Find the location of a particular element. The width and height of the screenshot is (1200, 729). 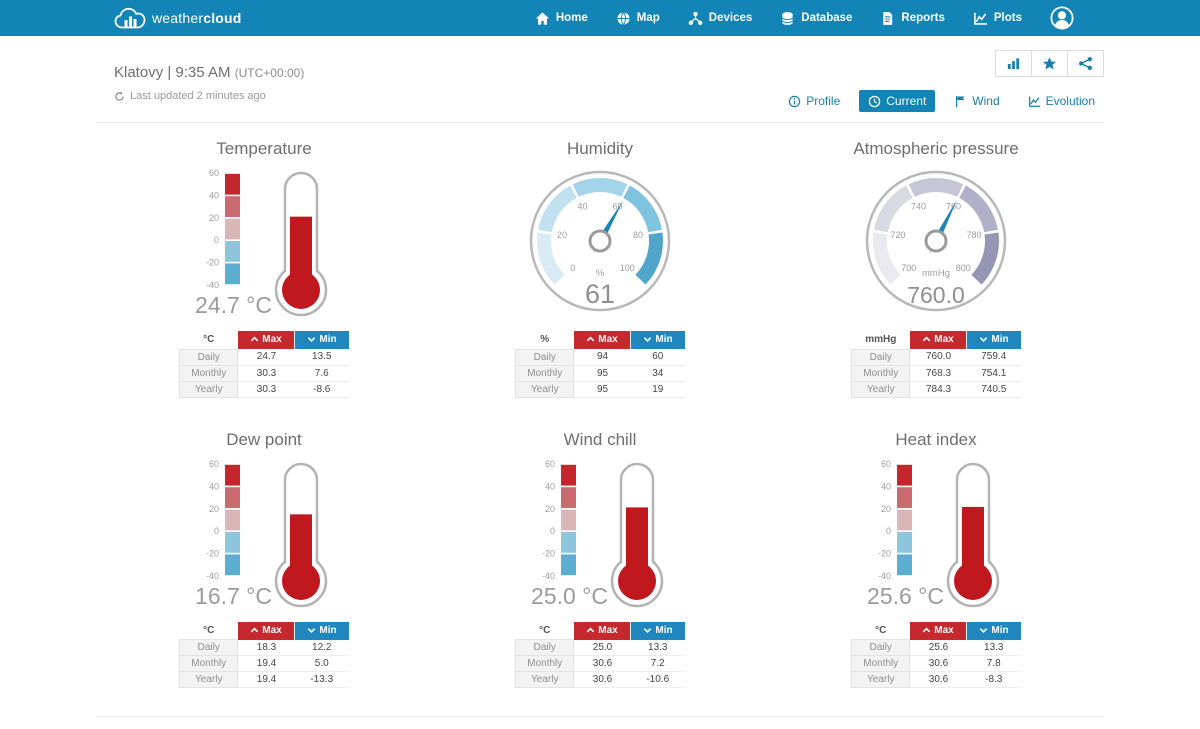

stats-row-monthly: Monthly 19.4 5.0 is located at coordinates (264, 663).